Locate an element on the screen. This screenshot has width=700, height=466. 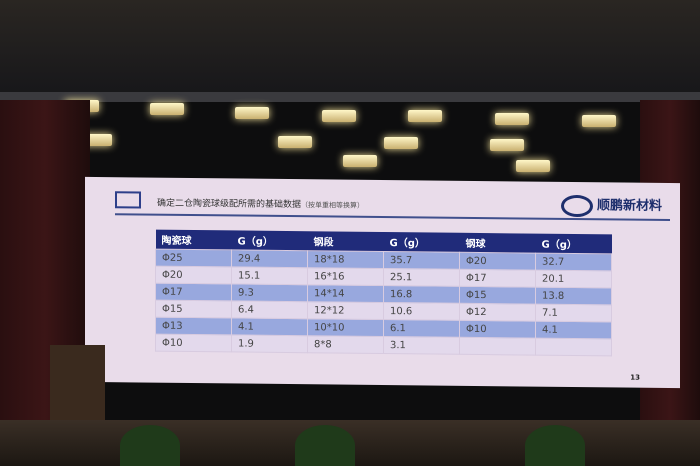
table-cell: Φ13 is located at coordinates (193, 326).